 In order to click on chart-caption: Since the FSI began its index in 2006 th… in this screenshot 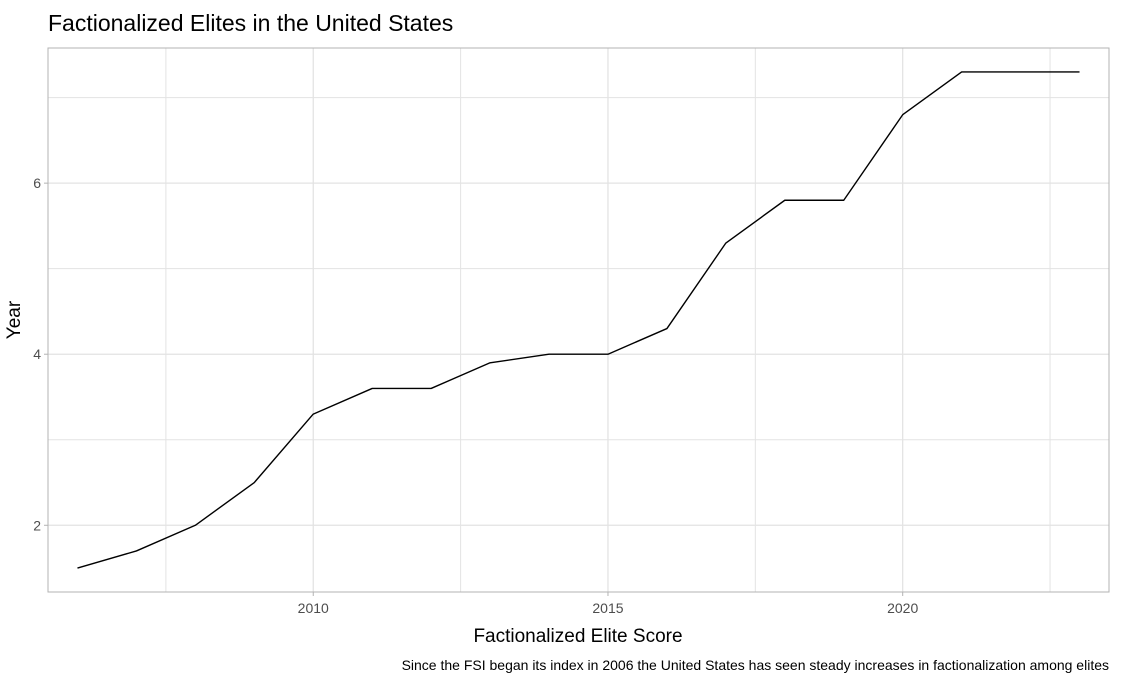, I will do `click(755, 665)`.